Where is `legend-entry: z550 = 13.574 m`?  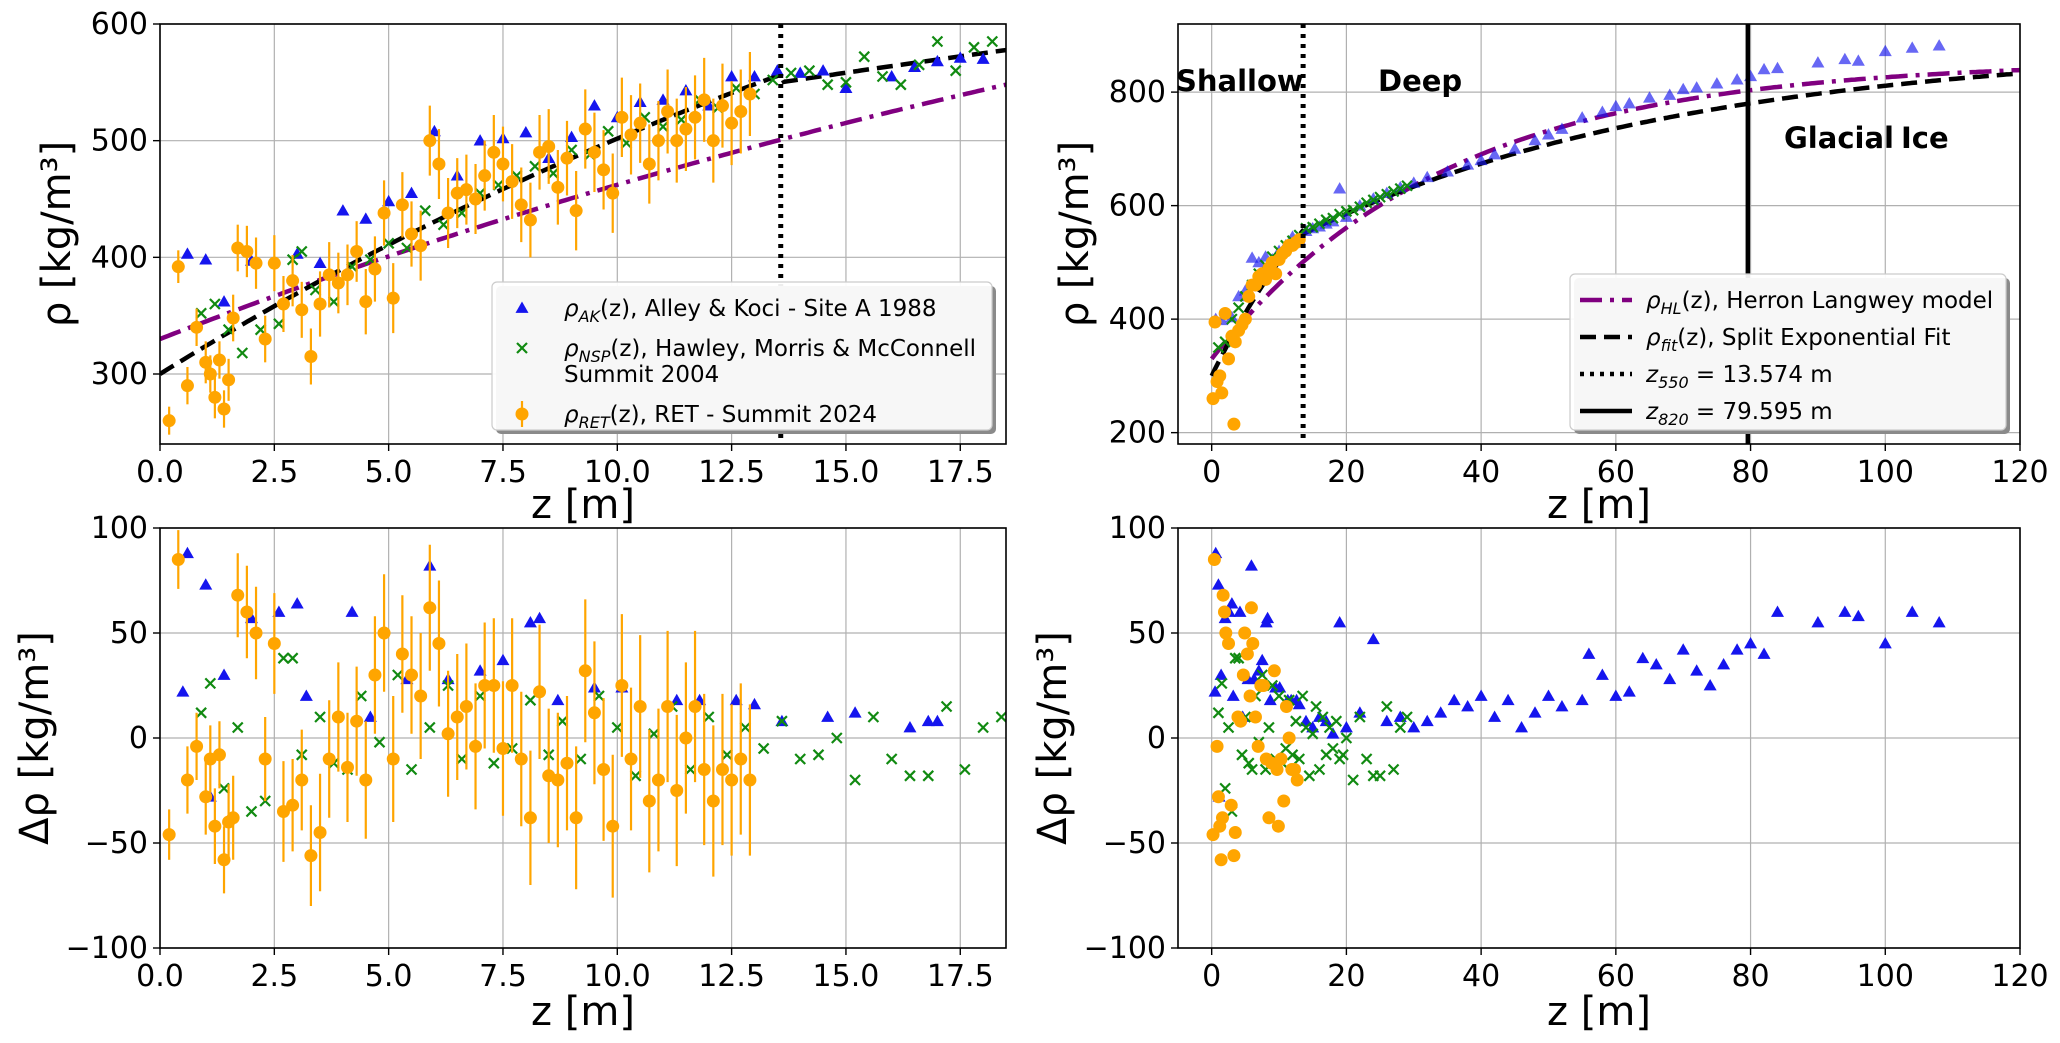
legend-entry: z550 = 13.574 m is located at coordinates (1706, 377).